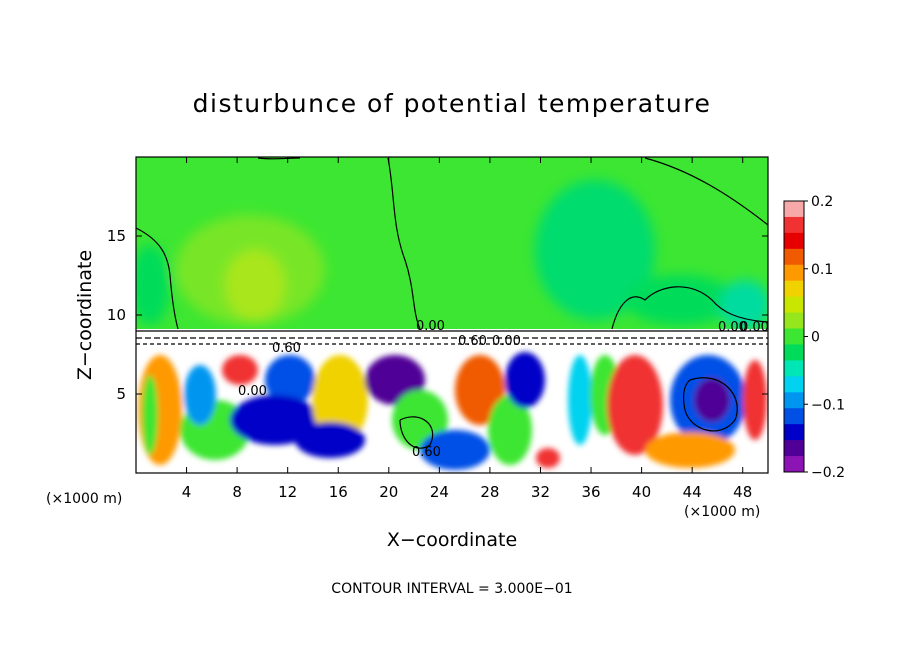 Image resolution: width=904 pixels, height=654 pixels. I want to click on colorbar, so click(794, 337).